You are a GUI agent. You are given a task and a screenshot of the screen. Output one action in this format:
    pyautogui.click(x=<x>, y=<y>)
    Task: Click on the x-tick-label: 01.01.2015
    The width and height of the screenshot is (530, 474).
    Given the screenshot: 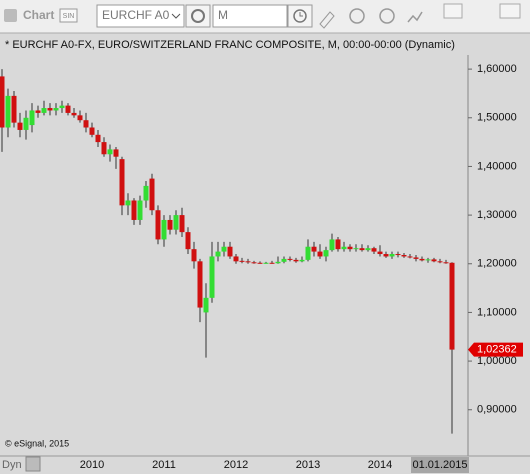 What is the action you would take?
    pyautogui.click(x=439, y=465)
    